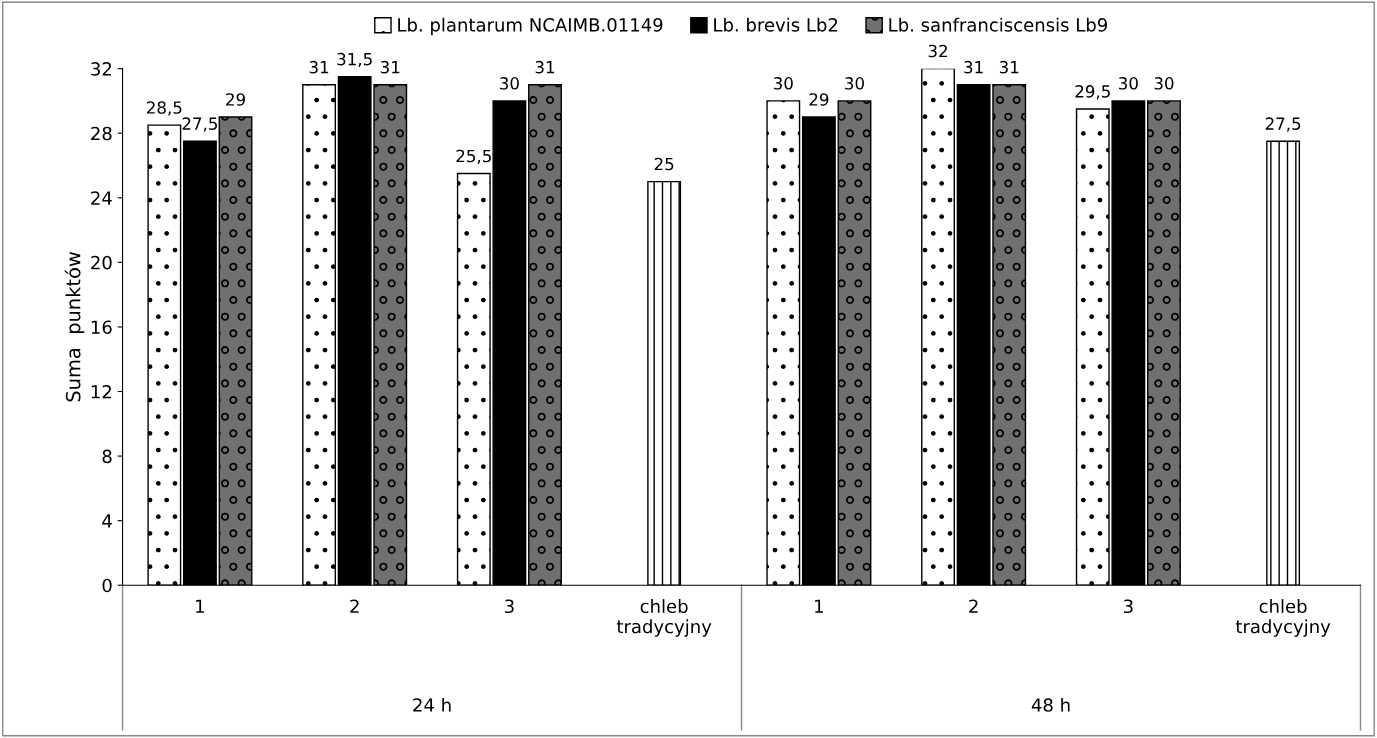  Describe the element at coordinates (776, 24) in the screenshot. I see `legend-label: Lb. brevis Lb2` at that location.